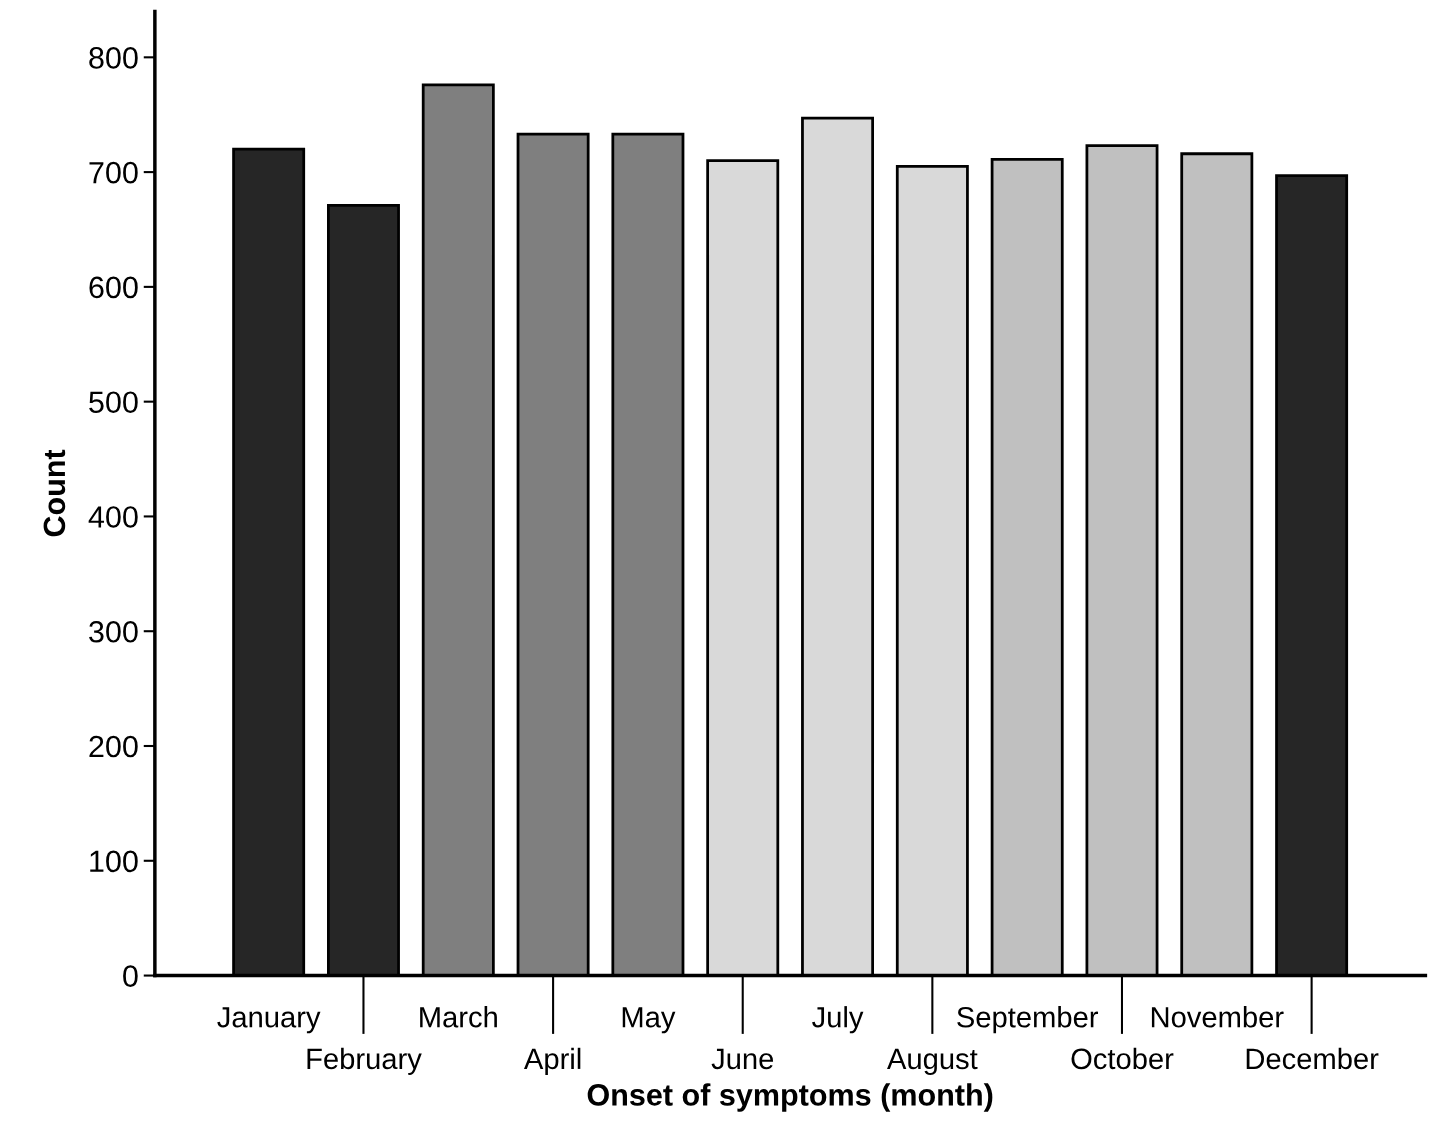  I want to click on x-tick-label: October, so click(1122, 1058).